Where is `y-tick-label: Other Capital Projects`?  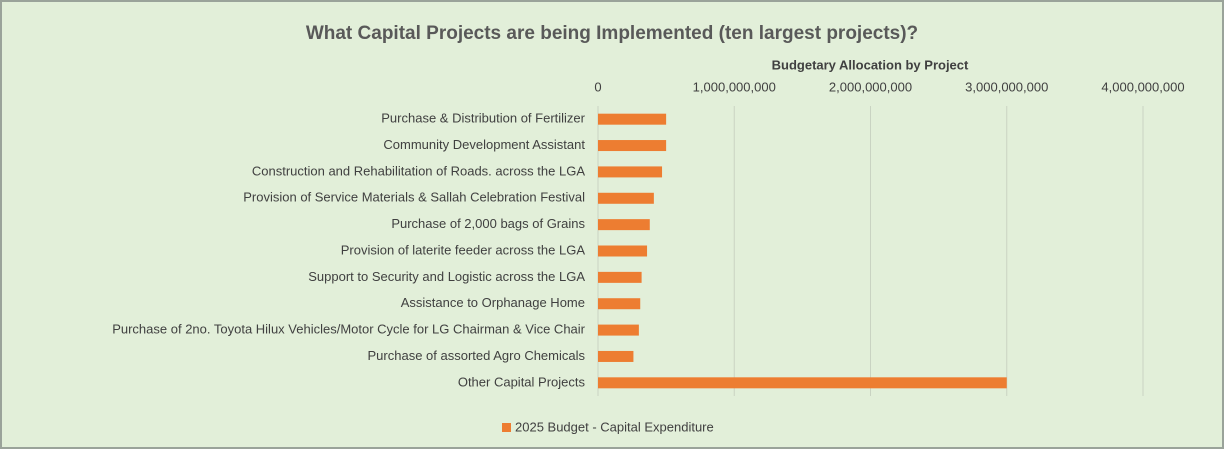 y-tick-label: Other Capital Projects is located at coordinates (522, 381).